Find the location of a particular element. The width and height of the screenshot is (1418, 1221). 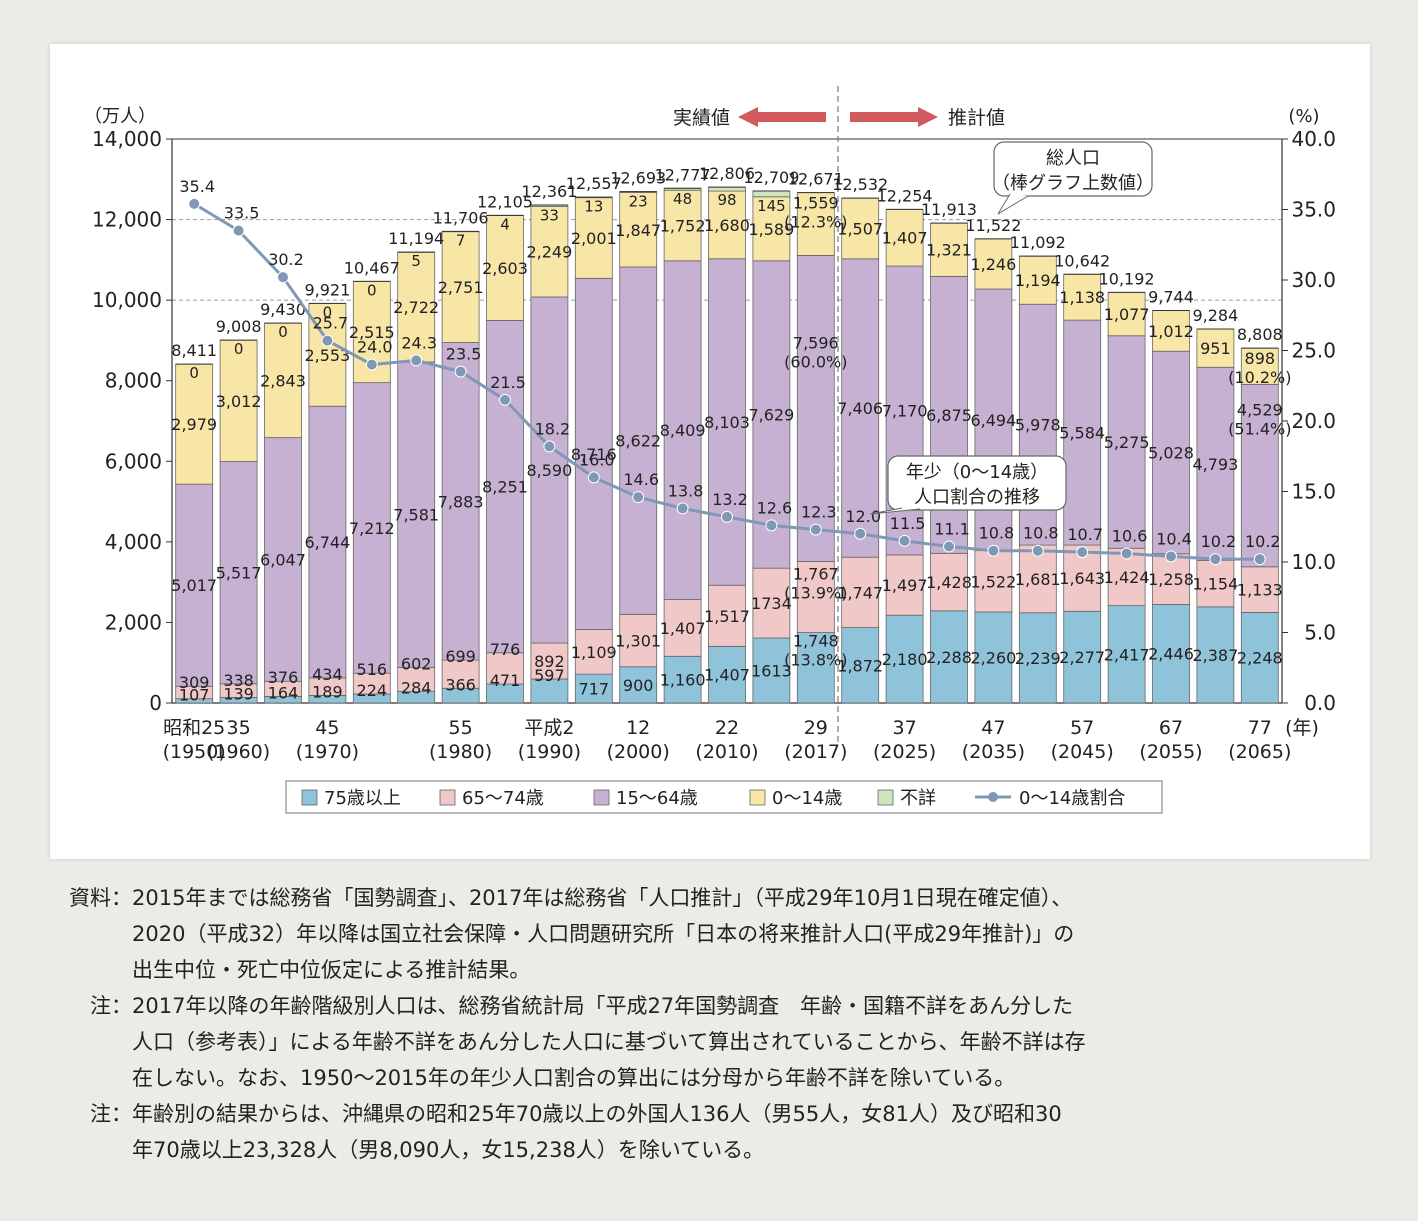

value-label-65to74: 1,747 is located at coordinates (860, 592).